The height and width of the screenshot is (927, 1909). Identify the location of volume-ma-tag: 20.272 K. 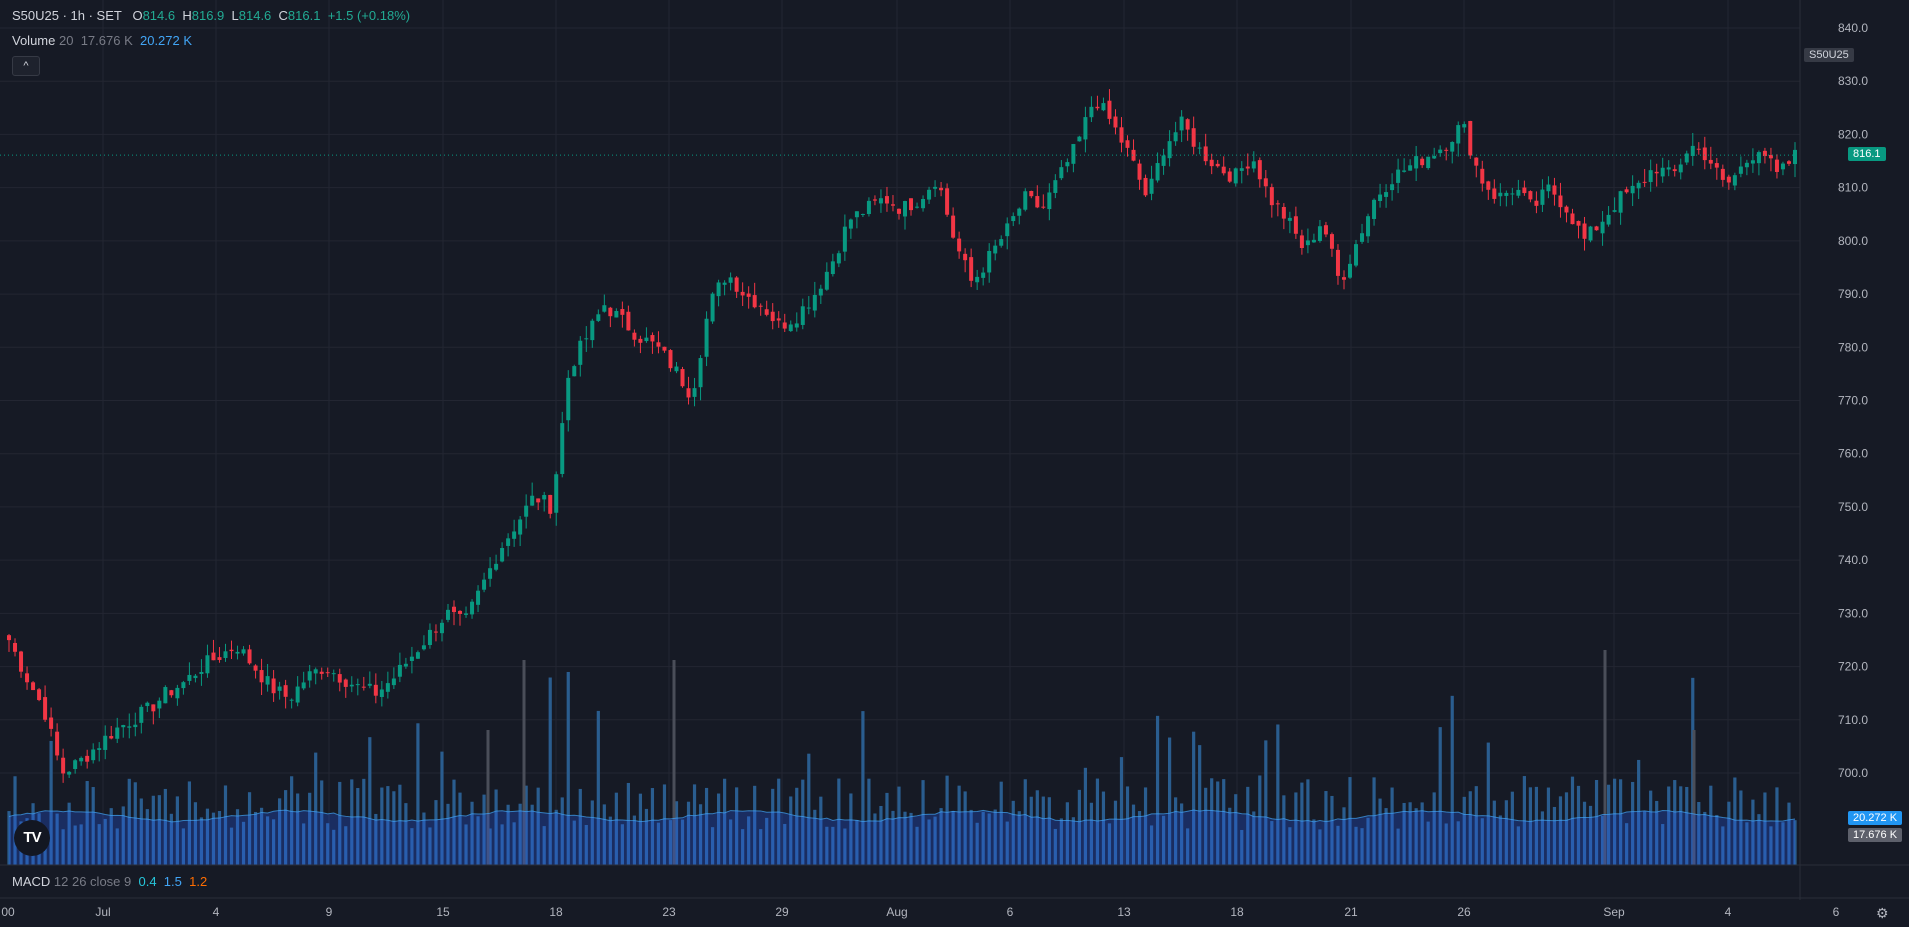
(1875, 818).